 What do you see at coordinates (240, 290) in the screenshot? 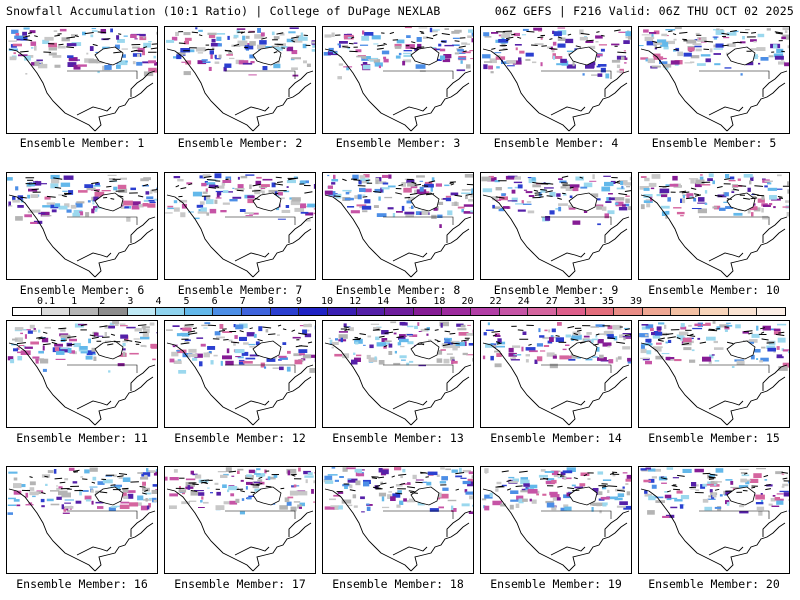
I see `ensemble-member-label: Ensemble Member: 7` at bounding box center [240, 290].